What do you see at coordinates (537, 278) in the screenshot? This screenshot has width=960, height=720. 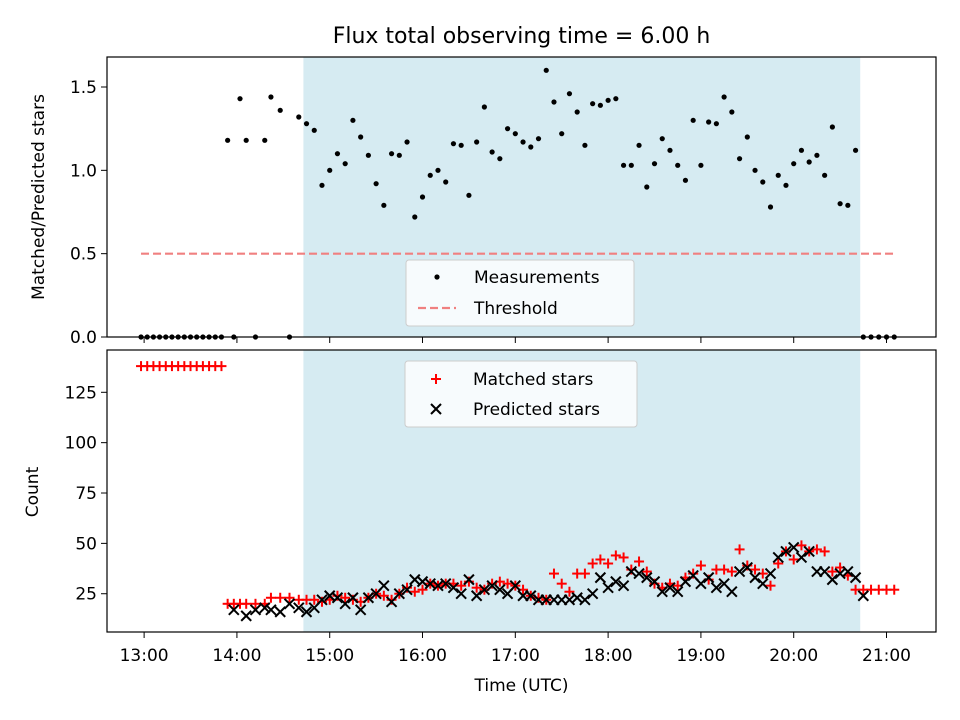 I see `legend-measurements-label: Measurements` at bounding box center [537, 278].